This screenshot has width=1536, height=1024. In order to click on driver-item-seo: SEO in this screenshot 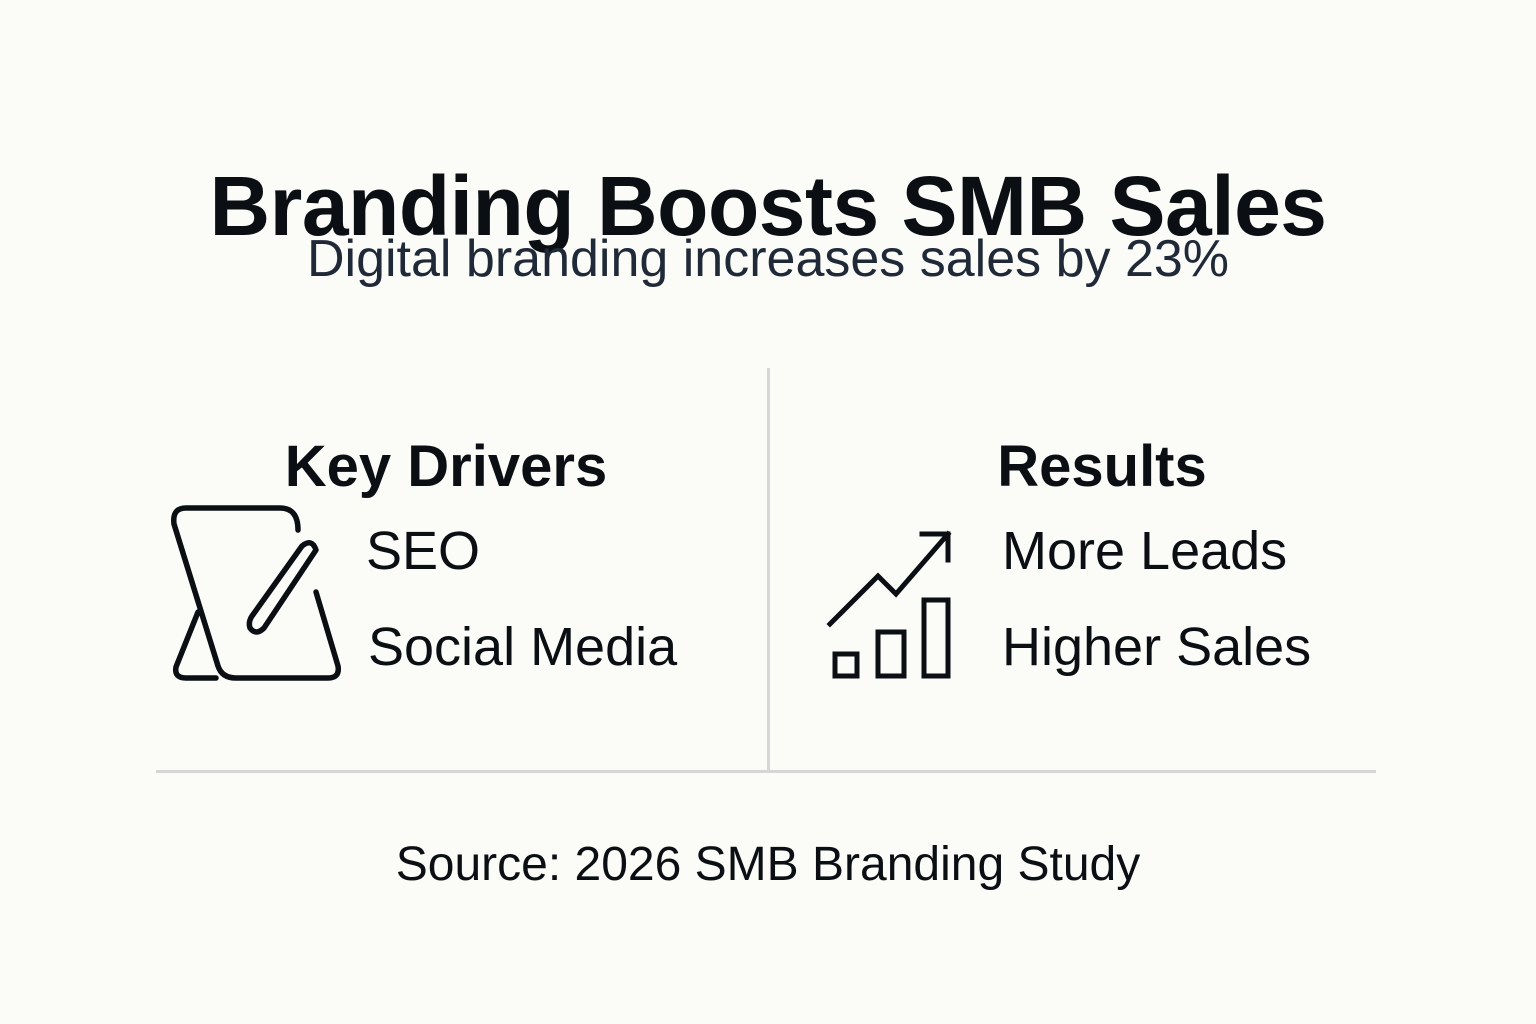, I will do `click(423, 551)`.